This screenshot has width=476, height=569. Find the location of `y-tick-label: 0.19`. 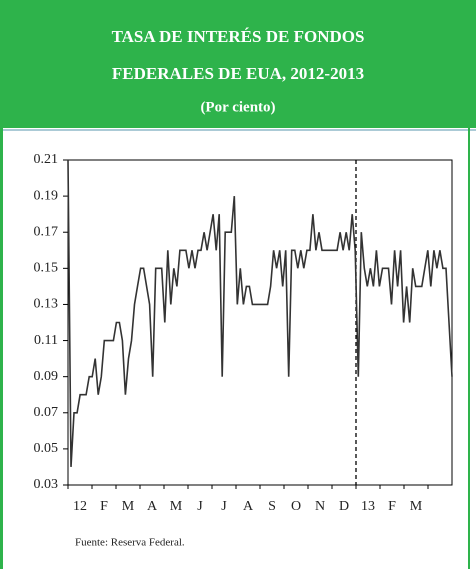

y-tick-label: 0.19 is located at coordinates (46, 195).